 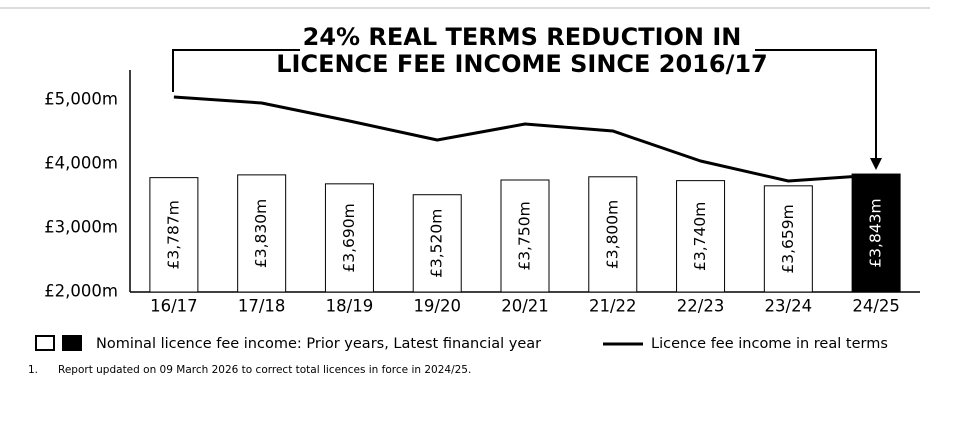 I want to click on bar-value-label: £3,690m, so click(x=349, y=237).